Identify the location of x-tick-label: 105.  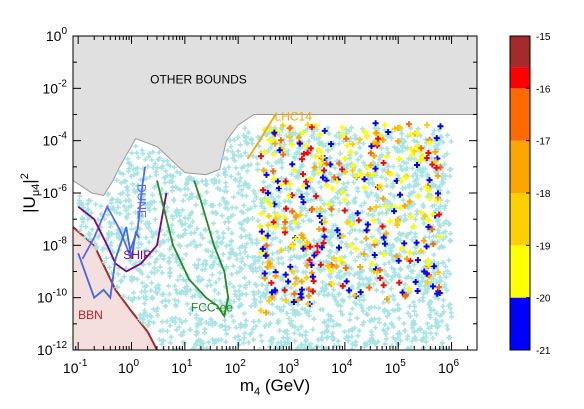
(396, 367).